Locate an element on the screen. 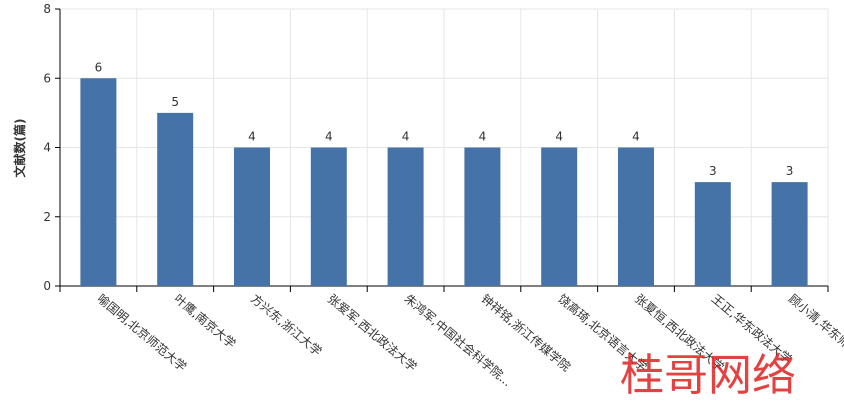  y-tick-label: 2 is located at coordinates (47, 217).